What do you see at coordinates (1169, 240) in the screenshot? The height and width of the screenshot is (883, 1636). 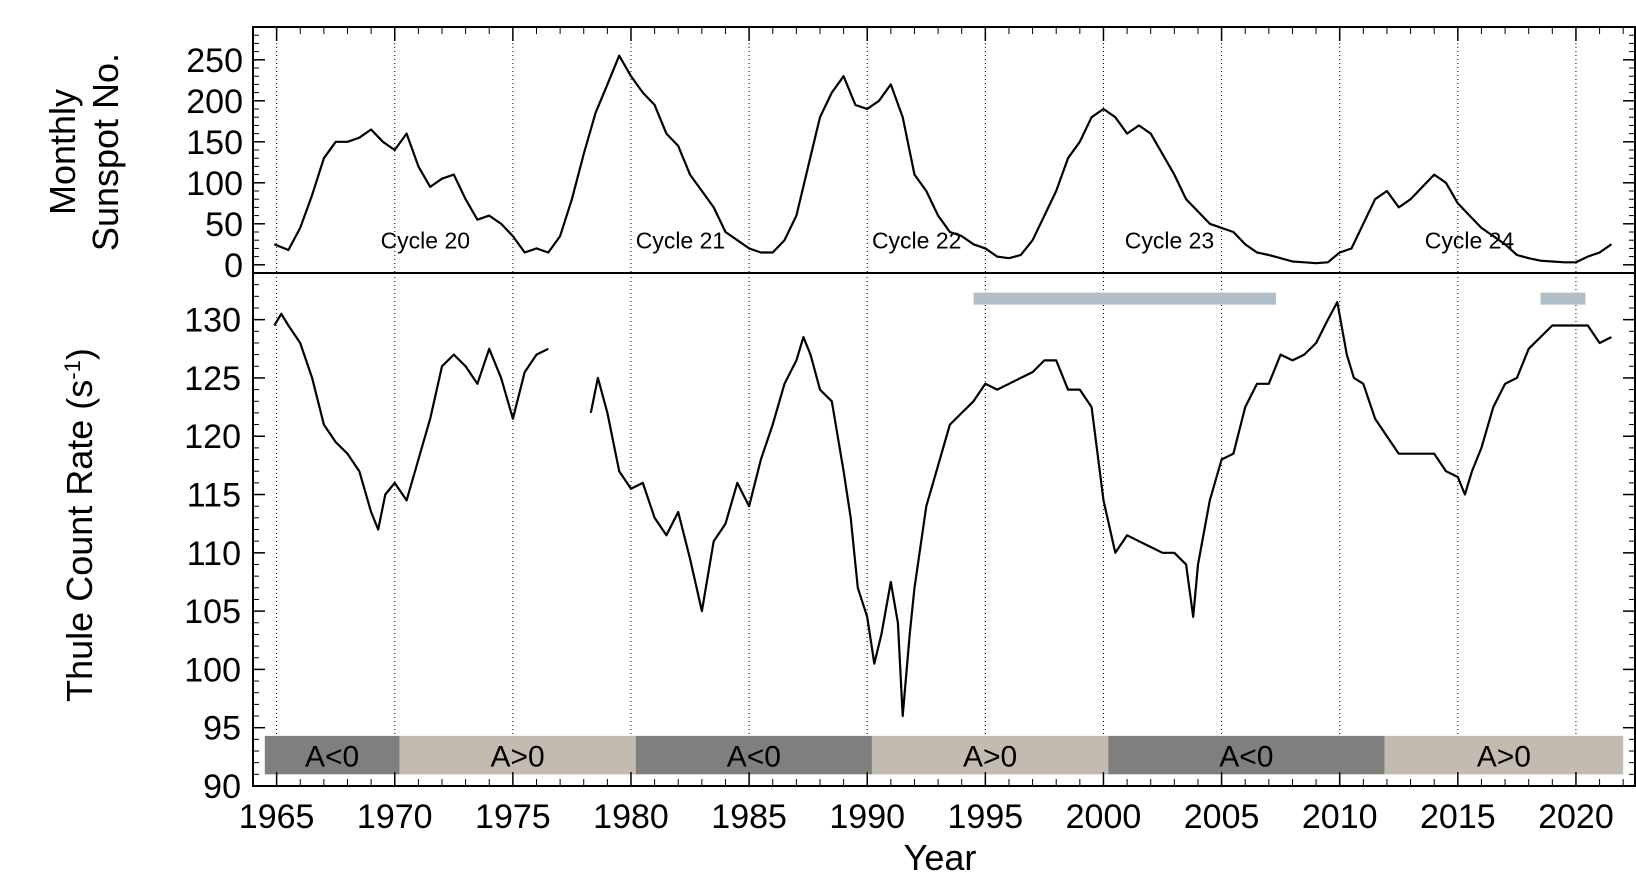 I see `cycle-label: Cycle 23` at bounding box center [1169, 240].